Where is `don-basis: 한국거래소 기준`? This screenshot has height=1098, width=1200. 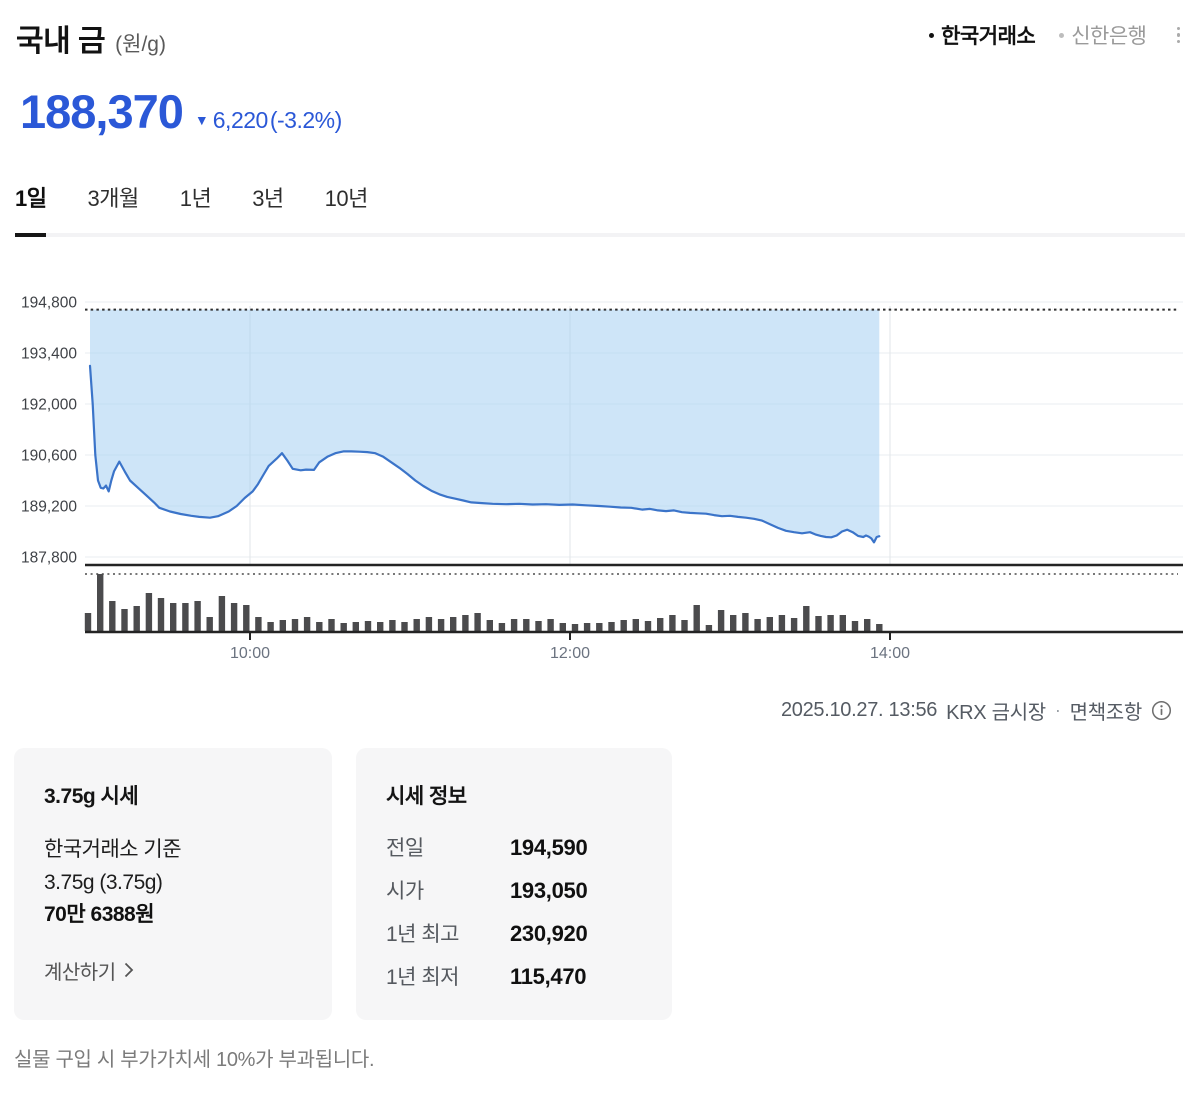 don-basis: 한국거래소 기준 is located at coordinates (113, 849).